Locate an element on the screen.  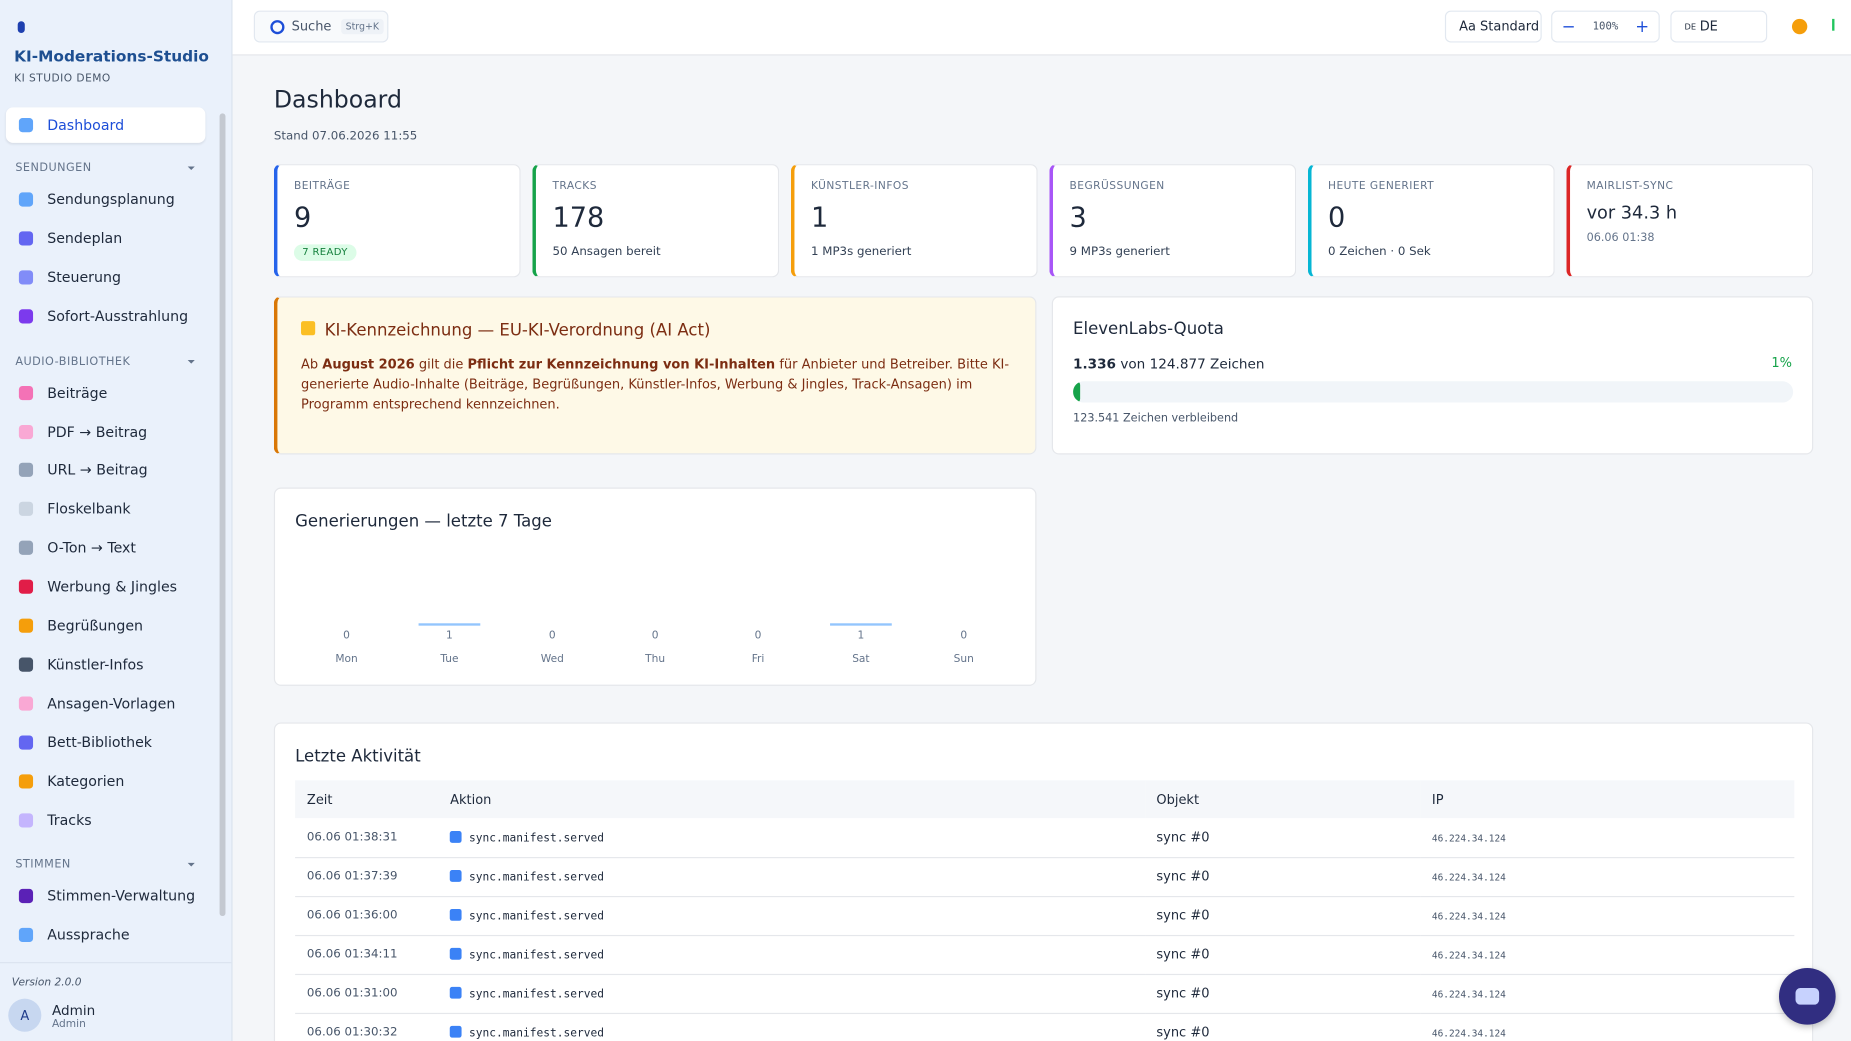
search: Suche Strg+K is located at coordinates (321, 26).